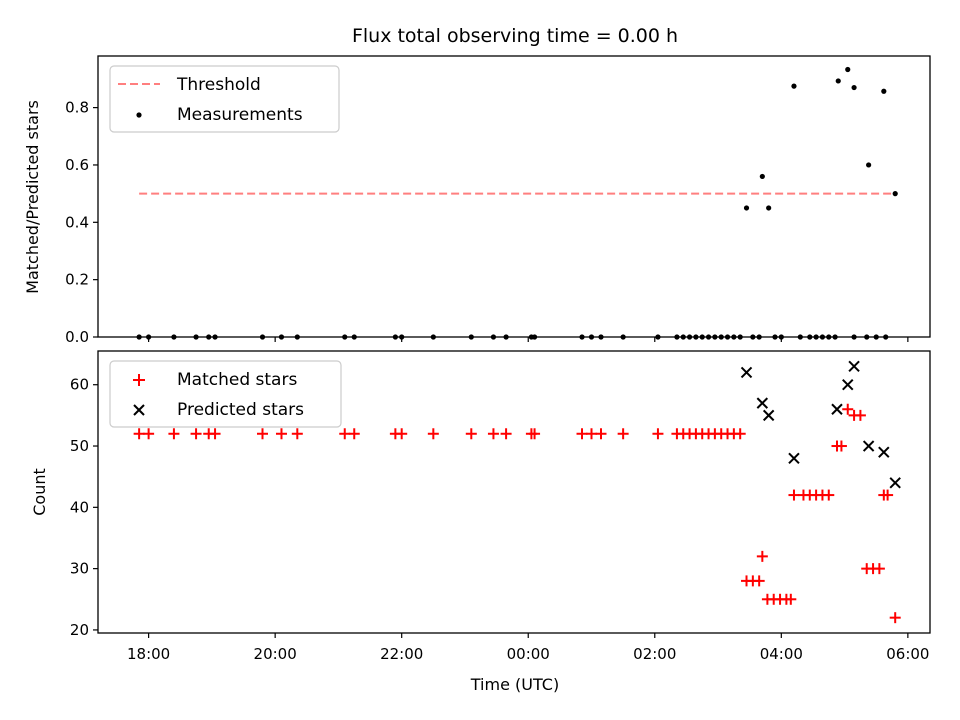  What do you see at coordinates (79, 630) in the screenshot?
I see `bottom-y-tick-label: 20` at bounding box center [79, 630].